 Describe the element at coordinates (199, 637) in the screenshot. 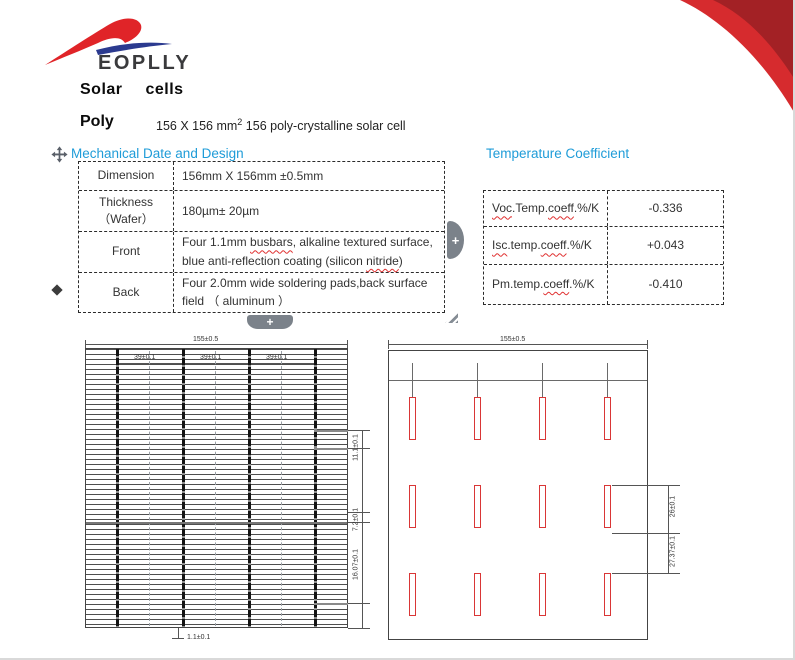

I see `dim-label-busbar-width: 1.1±0.1` at that location.